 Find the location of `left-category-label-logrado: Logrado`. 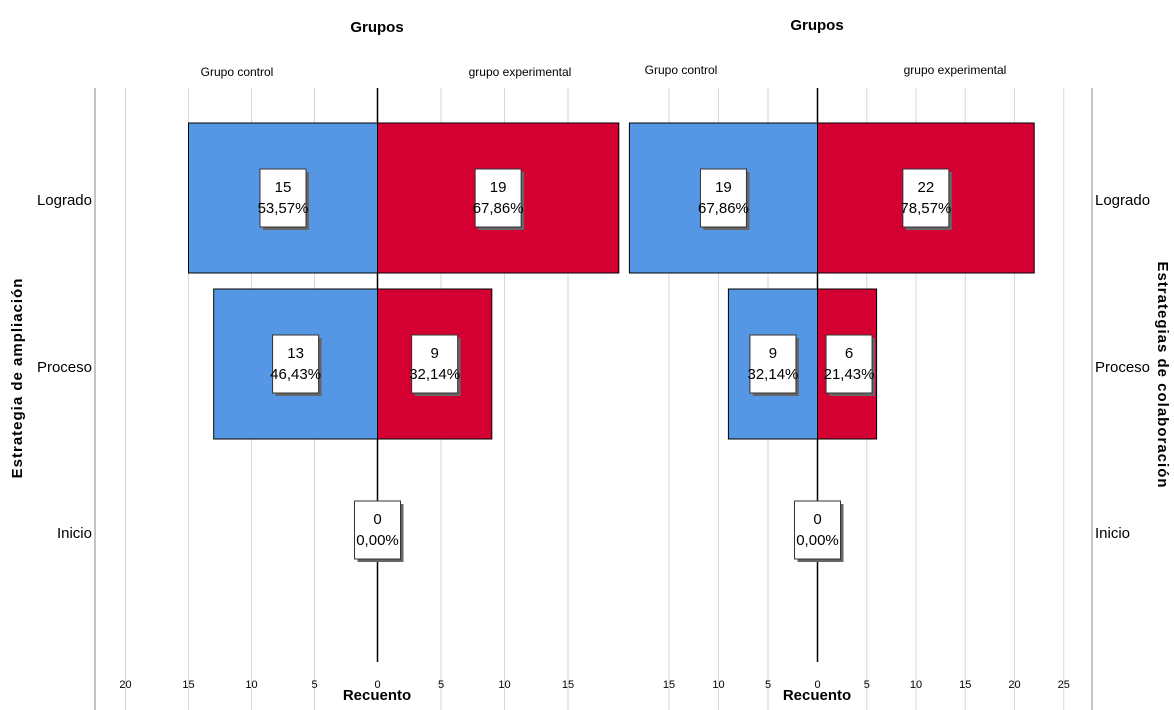

left-category-label-logrado: Logrado is located at coordinates (64, 200).